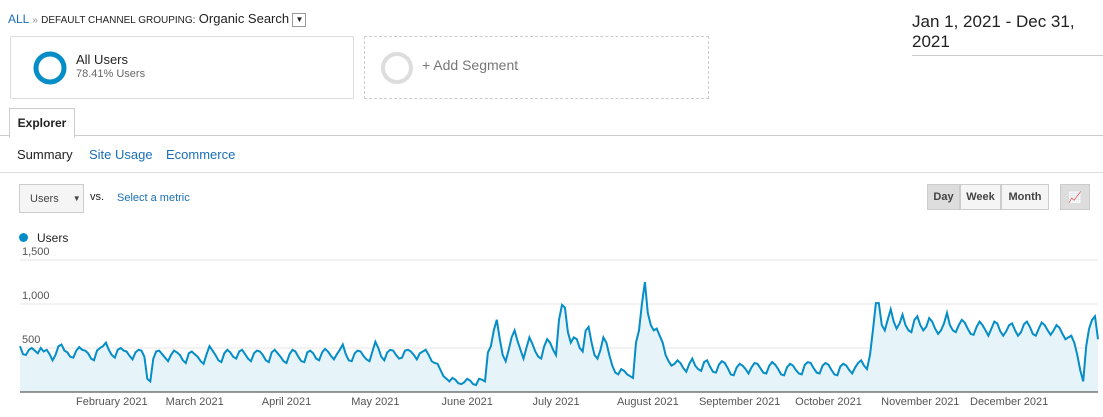 This screenshot has width=1103, height=417. What do you see at coordinates (201, 154) in the screenshot?
I see `subtab: Ecommerce` at bounding box center [201, 154].